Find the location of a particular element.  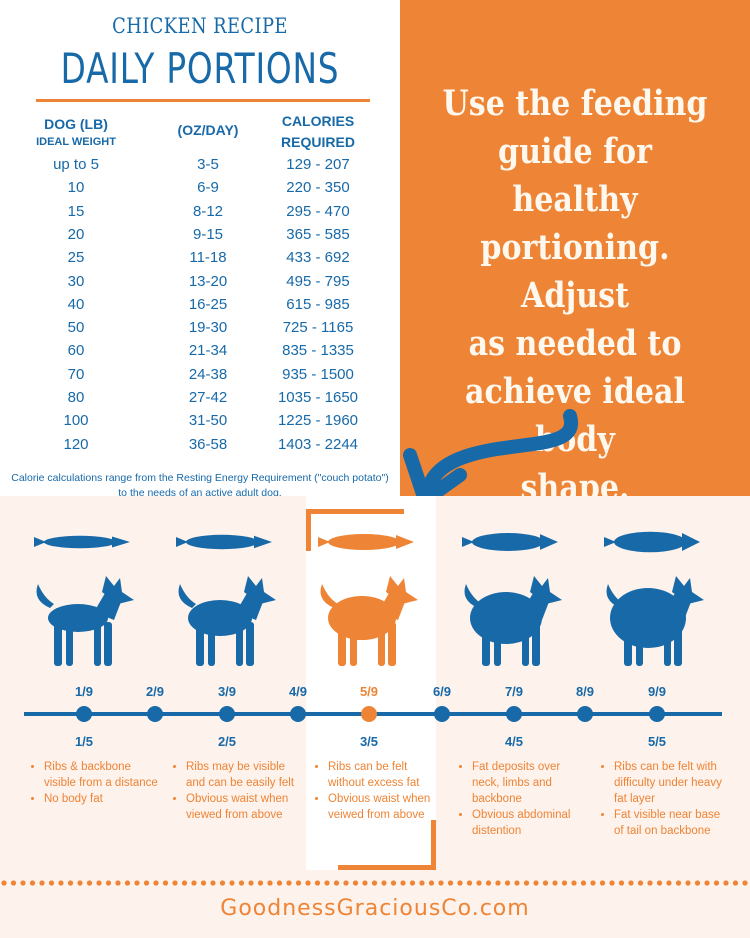

dotted-divider is located at coordinates (374, 883).